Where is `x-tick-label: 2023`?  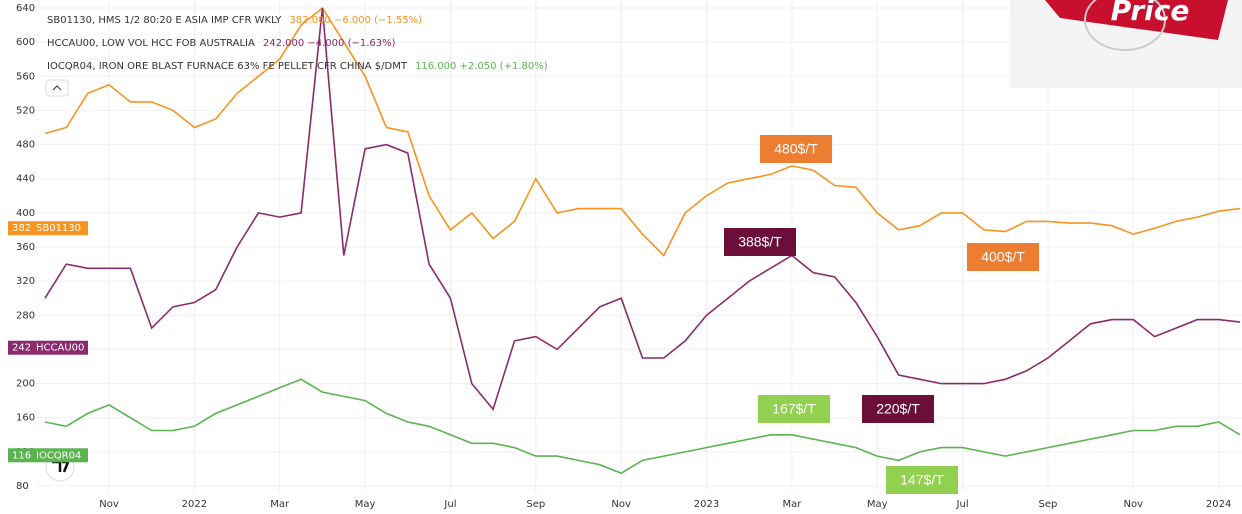 x-tick-label: 2023 is located at coordinates (706, 504).